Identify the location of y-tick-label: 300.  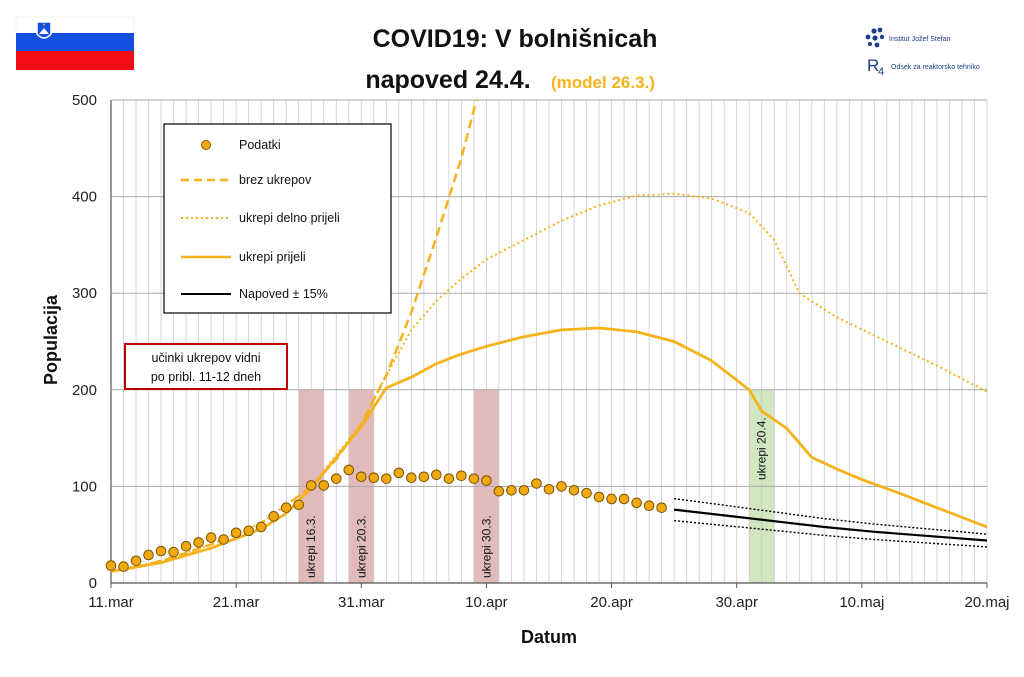
(84, 293).